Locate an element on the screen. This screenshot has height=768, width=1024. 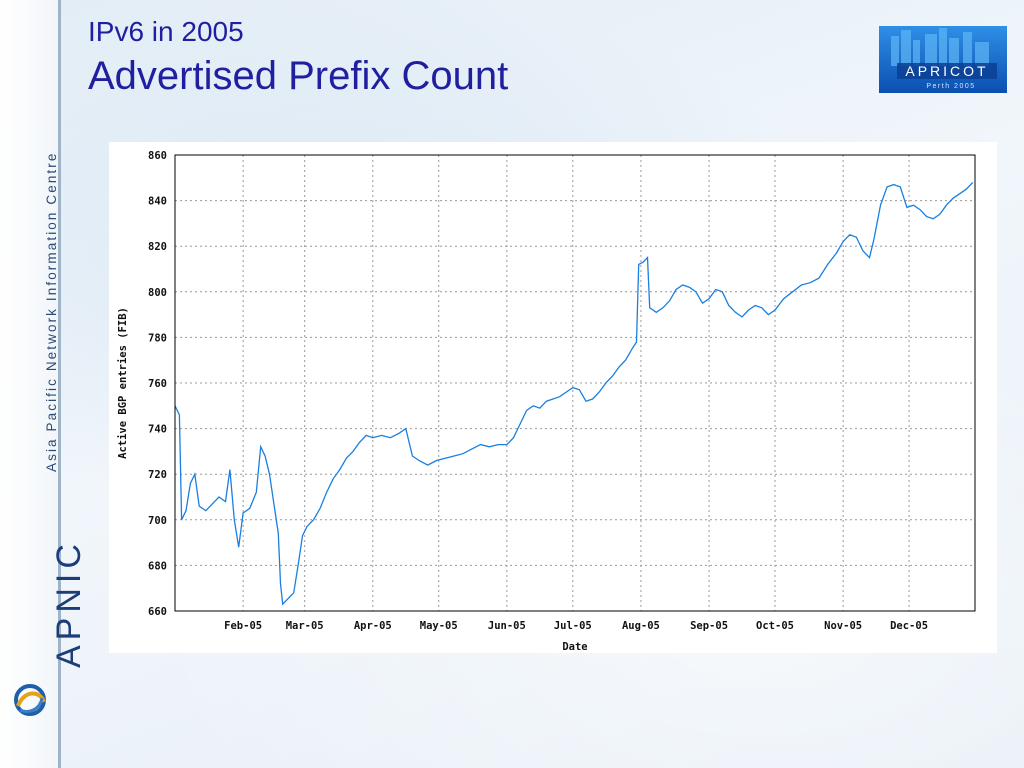
y-tick-label: 740 is located at coordinates (157, 430).